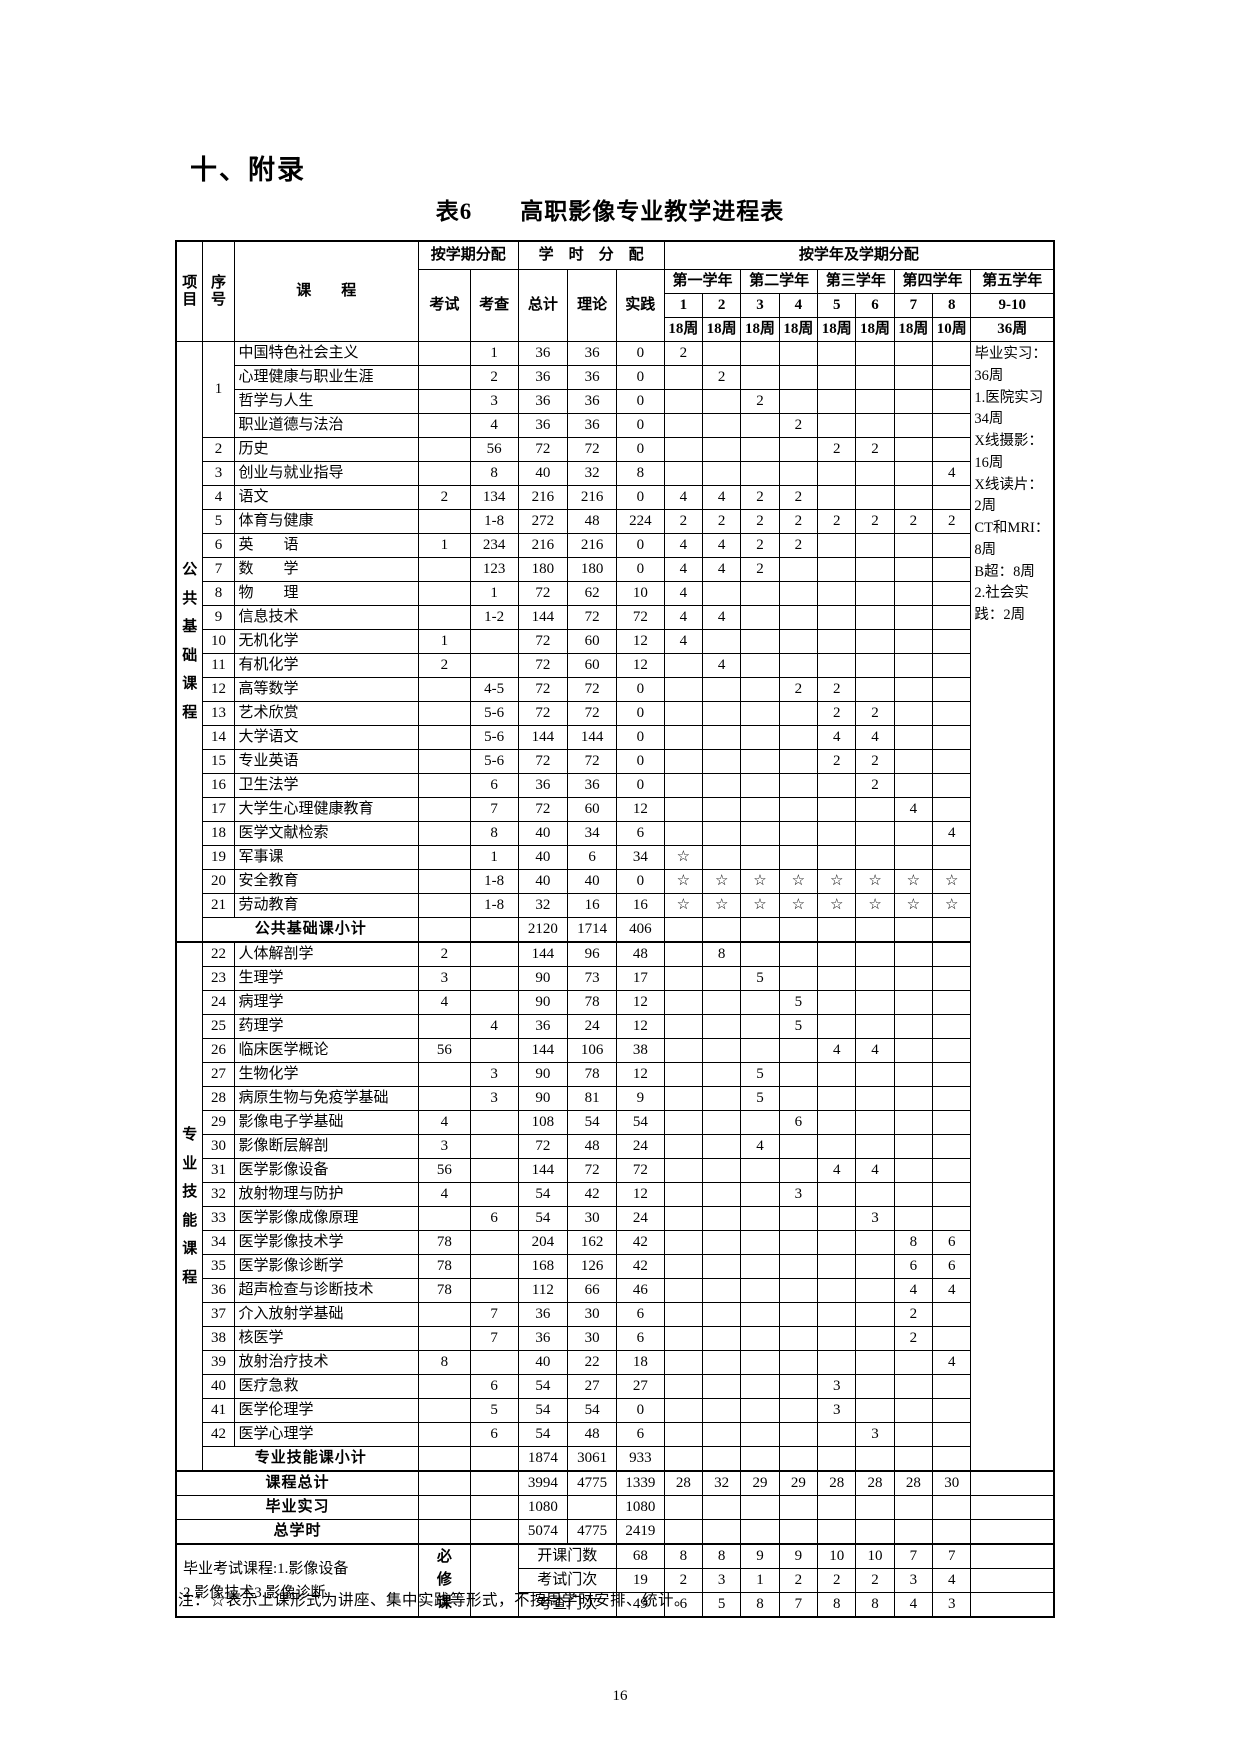  I want to click on grad-exam-courses-note: 毕业考试课程:1.影像设备 2.影像技术3.影像诊断, so click(297, 1580).